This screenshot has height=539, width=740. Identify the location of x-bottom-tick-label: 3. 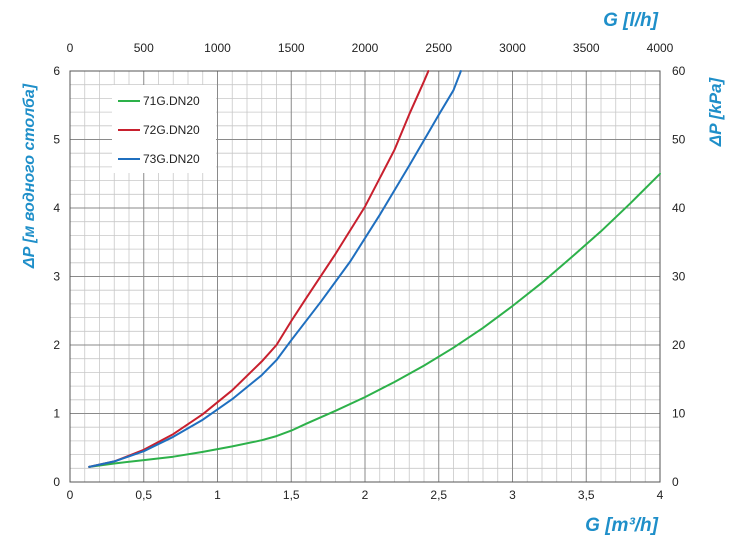
(512, 495).